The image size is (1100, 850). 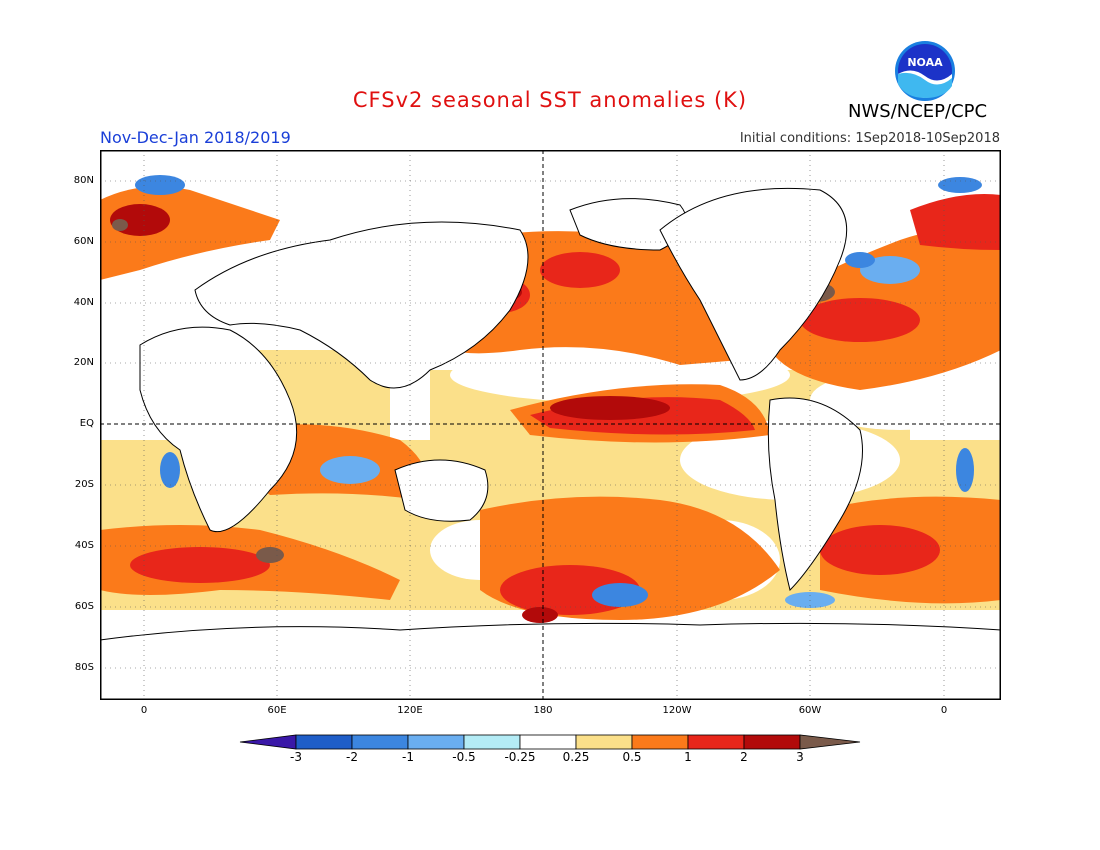 I want to click on colorbar-label: 0.25, so click(x=576, y=757).